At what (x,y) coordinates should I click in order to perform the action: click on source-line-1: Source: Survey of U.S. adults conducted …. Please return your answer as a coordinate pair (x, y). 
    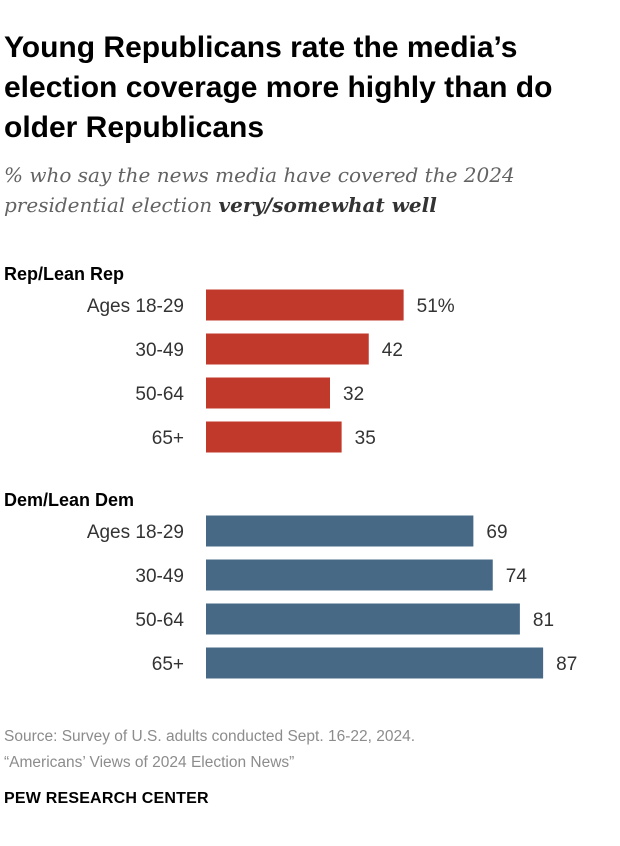
    Looking at the image, I should click on (209, 736).